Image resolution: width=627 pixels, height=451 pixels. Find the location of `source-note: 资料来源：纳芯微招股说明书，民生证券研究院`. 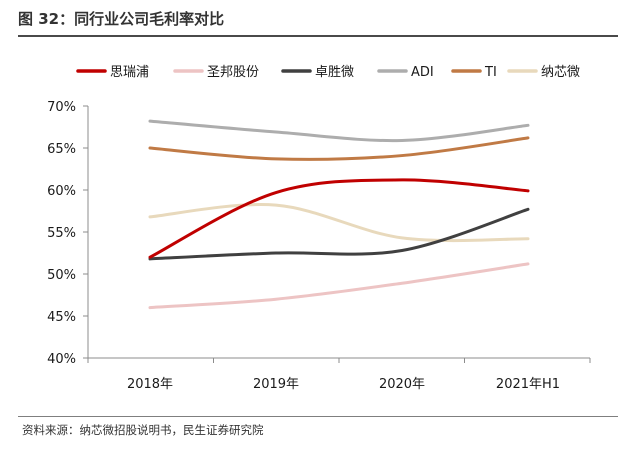

source-note: 资料来源：纳芯微招股说明书，民生证券研究院 is located at coordinates (143, 430).